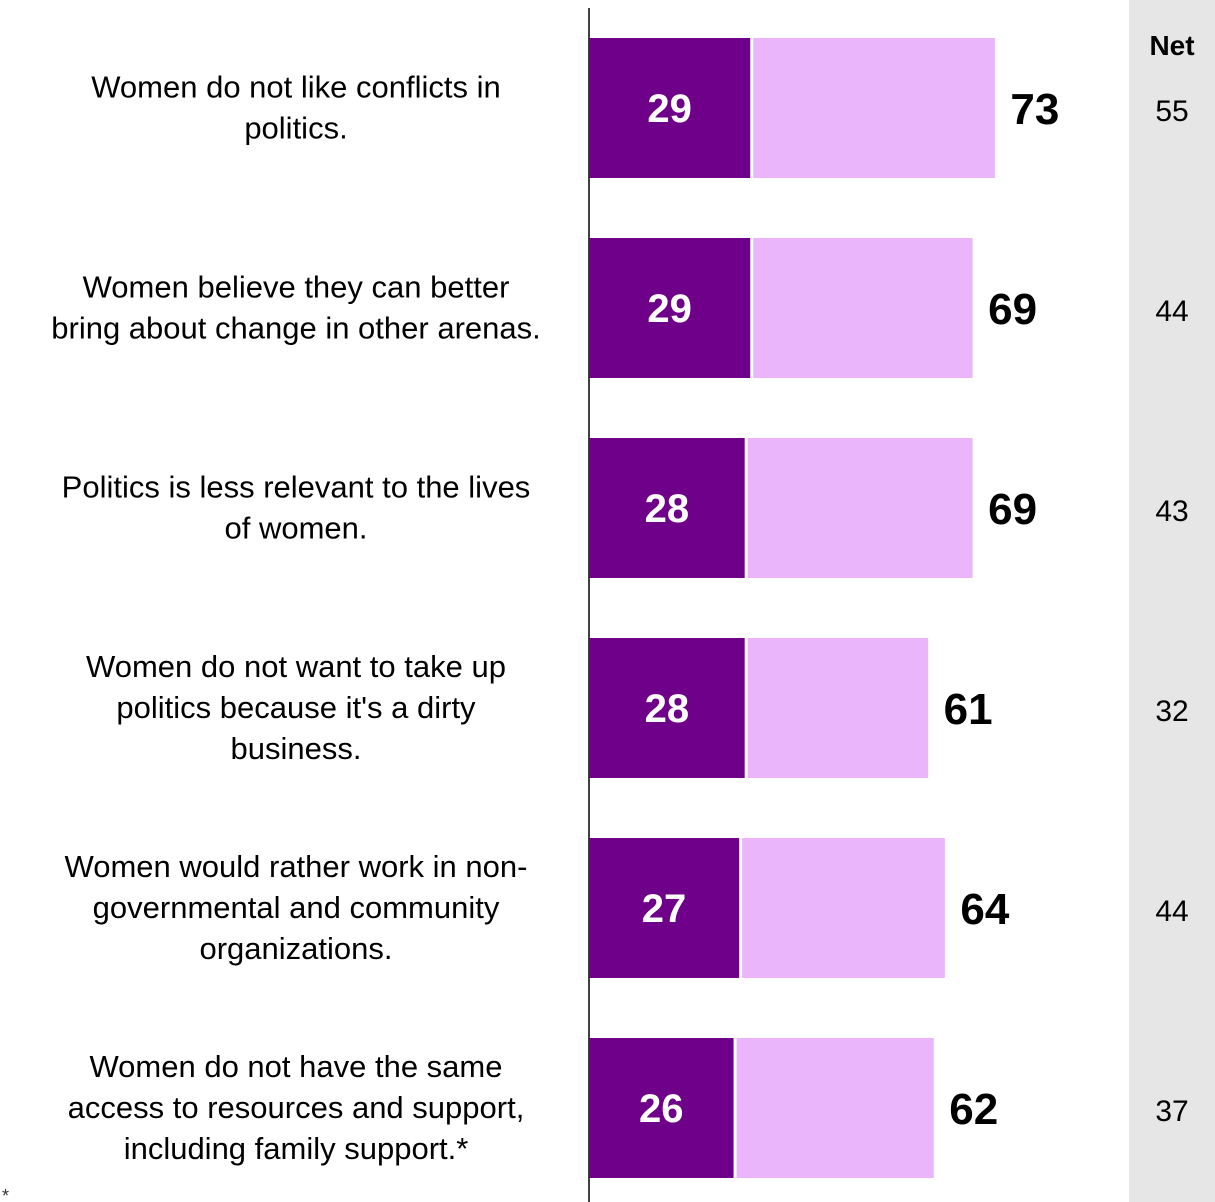 The image size is (1215, 1202). What do you see at coordinates (295, 328) in the screenshot?
I see `category-label: bring about change in other arenas.` at bounding box center [295, 328].